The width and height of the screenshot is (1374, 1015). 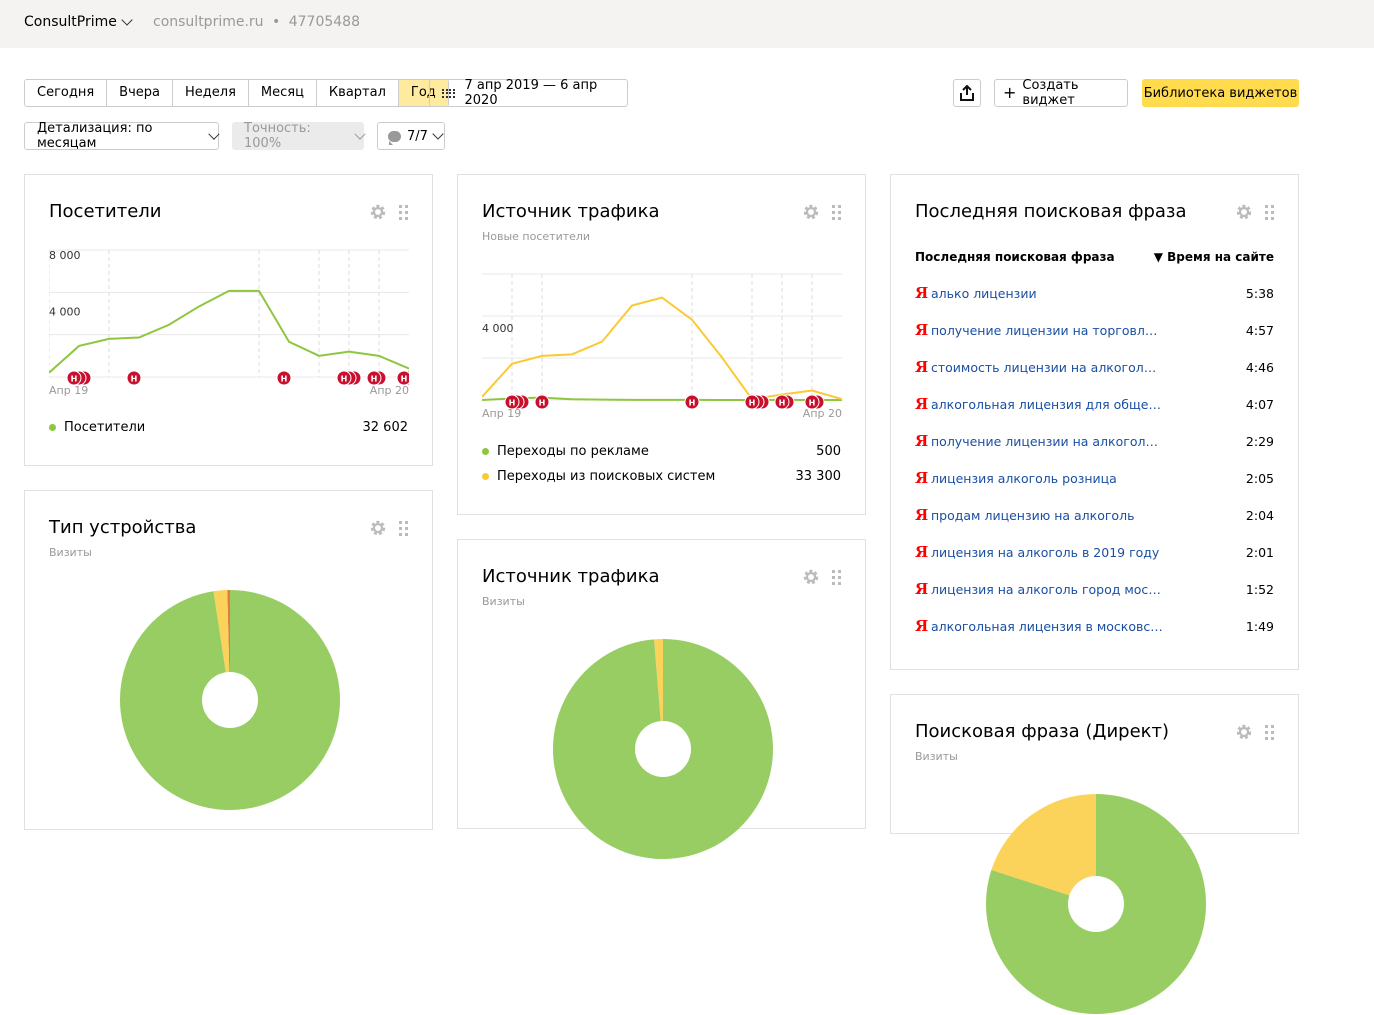 What do you see at coordinates (528, 93) in the screenshot?
I see `date-range-picker: 7 апр 2019 — 6 апр 2020` at bounding box center [528, 93].